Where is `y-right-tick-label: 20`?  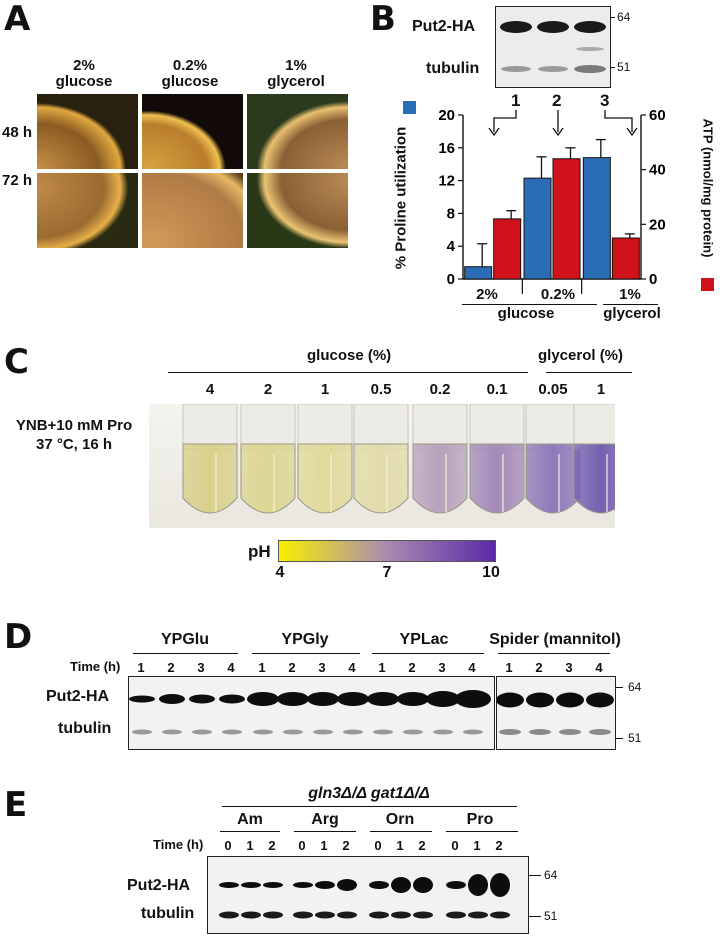
y-right-tick-label: 20 is located at coordinates (657, 224).